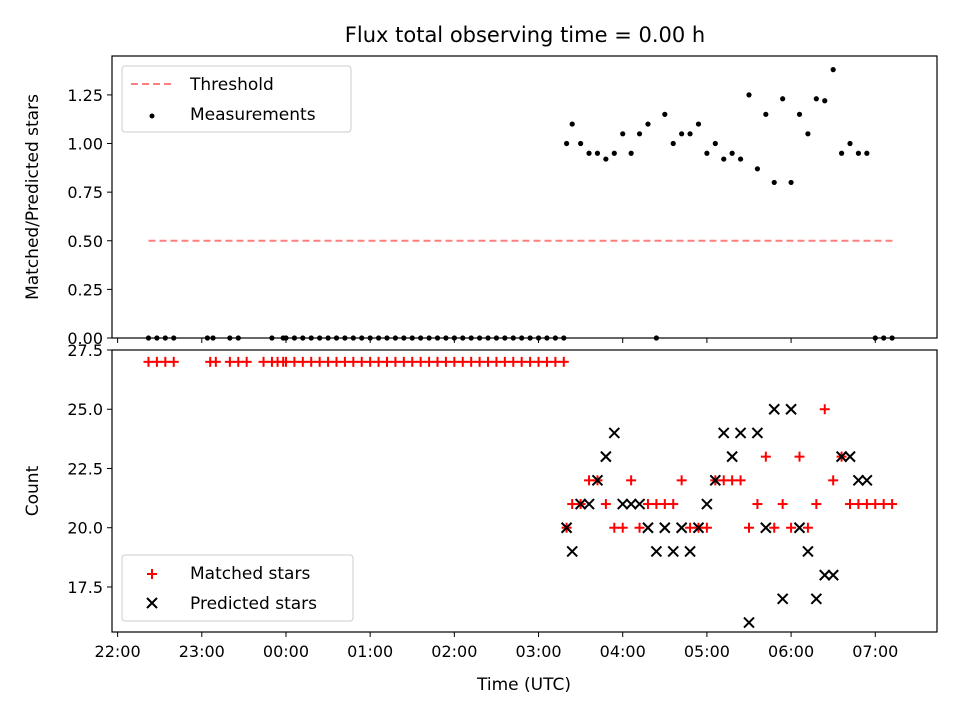 The width and height of the screenshot is (960, 724). Describe the element at coordinates (85, 409) in the screenshot. I see `bottom-y-tick-label: 25.0` at that location.